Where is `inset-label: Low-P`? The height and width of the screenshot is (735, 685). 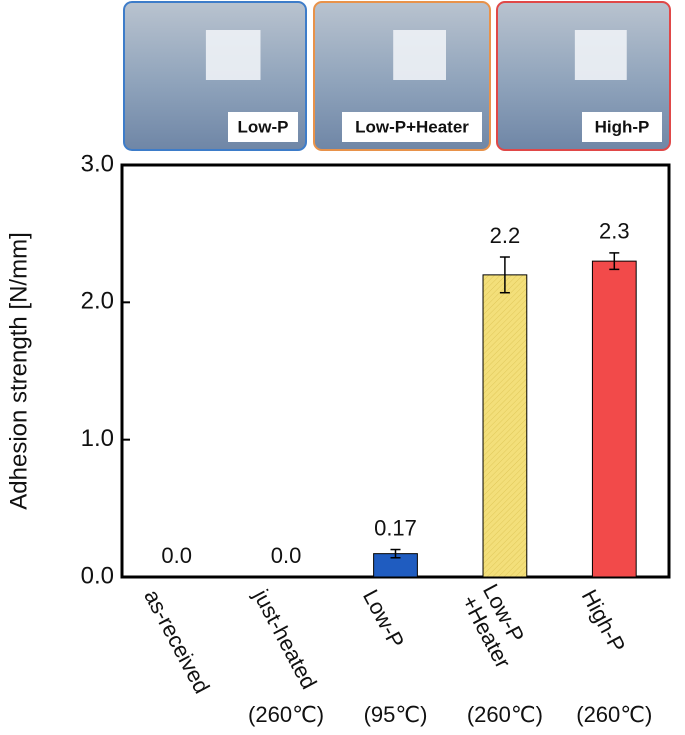 inset-label: Low-P is located at coordinates (263, 126).